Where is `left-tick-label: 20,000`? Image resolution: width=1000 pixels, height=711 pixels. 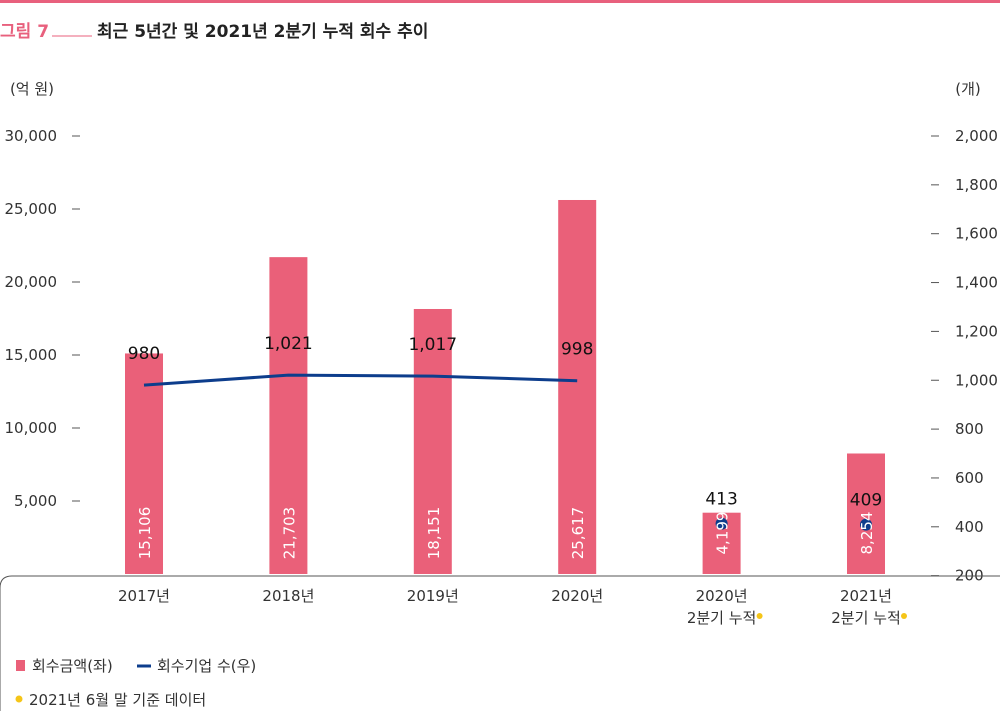 left-tick-label: 20,000 is located at coordinates (31, 282).